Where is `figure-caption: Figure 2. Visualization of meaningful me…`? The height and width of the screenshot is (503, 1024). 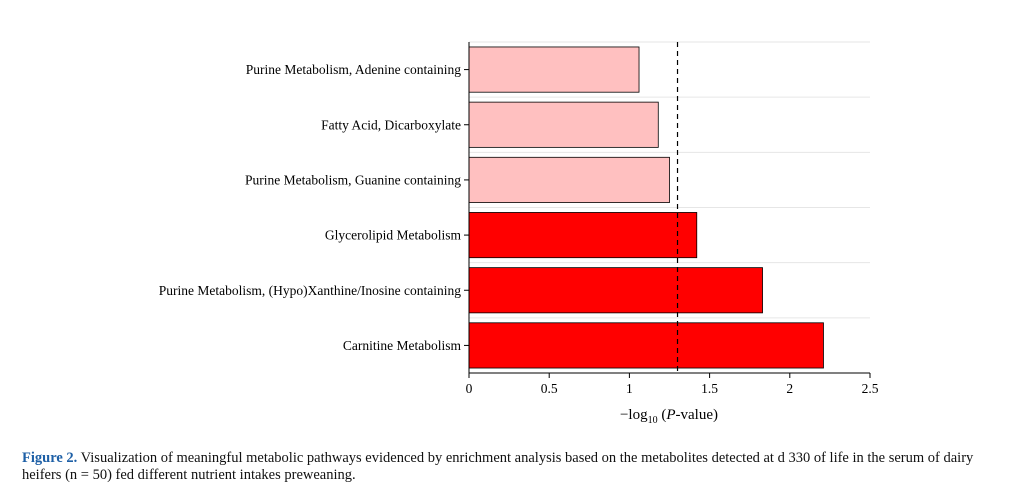
figure-caption: Figure 2. Visualization of meaningful me… is located at coordinates (514, 467).